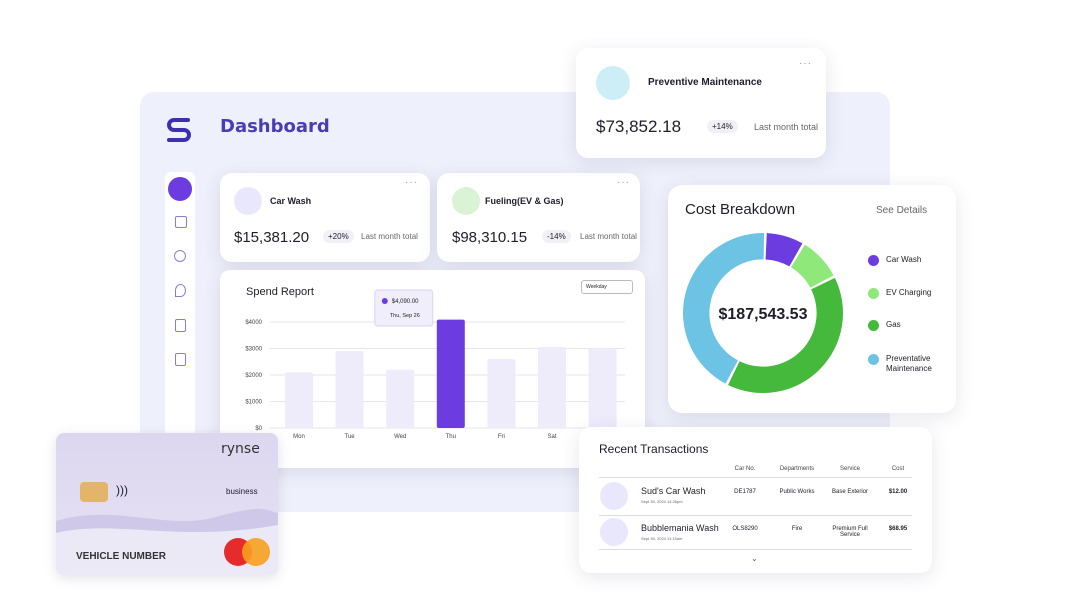  Describe the element at coordinates (94, 492) in the screenshot. I see `chip` at that location.